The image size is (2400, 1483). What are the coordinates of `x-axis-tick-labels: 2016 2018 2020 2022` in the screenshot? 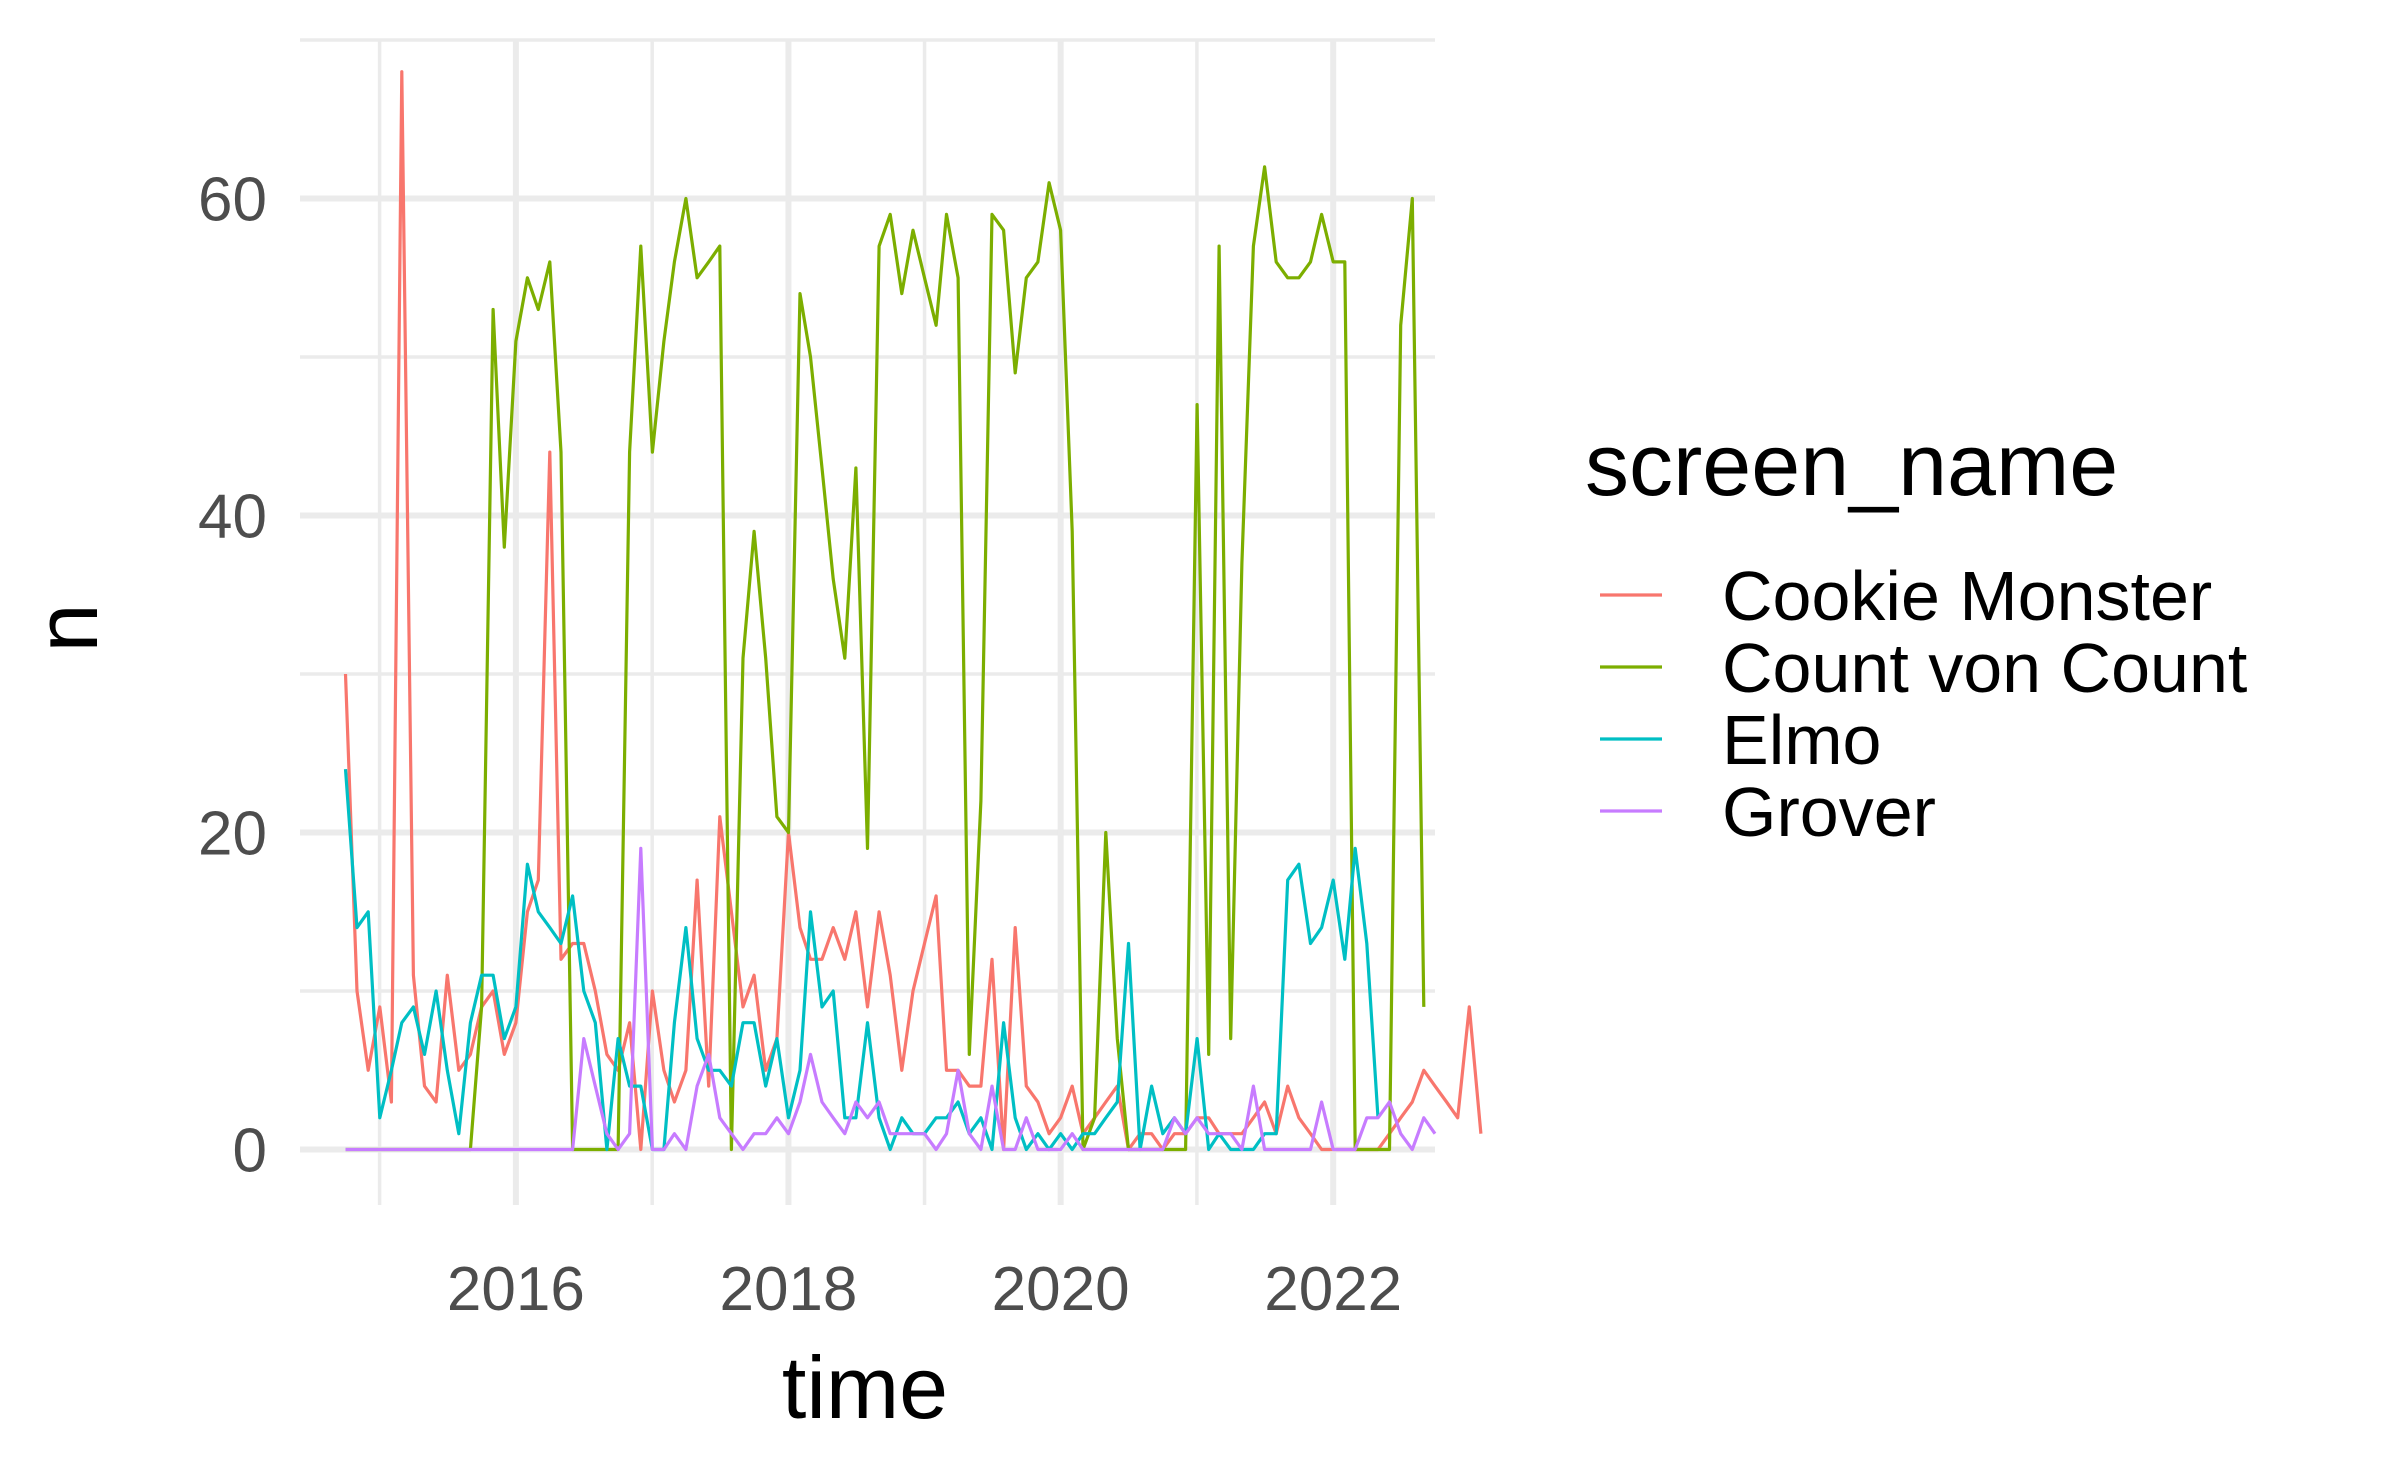 It's located at (924, 1289).